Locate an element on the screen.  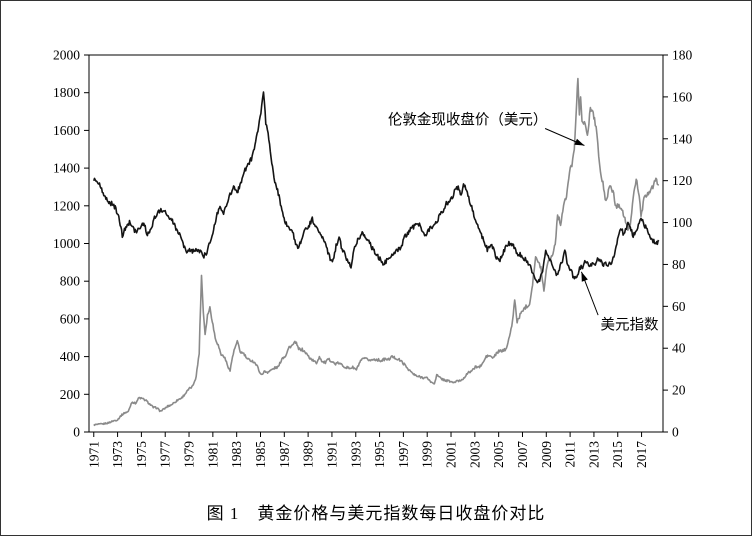
y-right-tick-label: 160 is located at coordinates (682, 96).